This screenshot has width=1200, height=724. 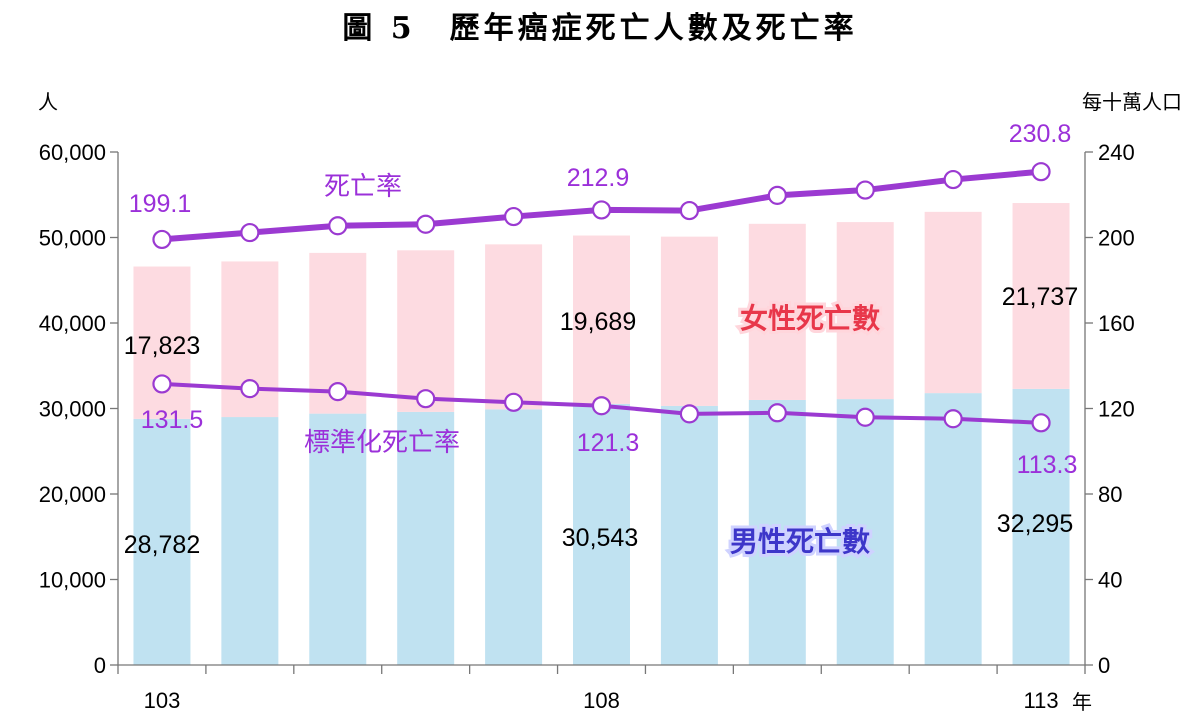 I want to click on right-tick-label: 160, so click(x=1116, y=323).